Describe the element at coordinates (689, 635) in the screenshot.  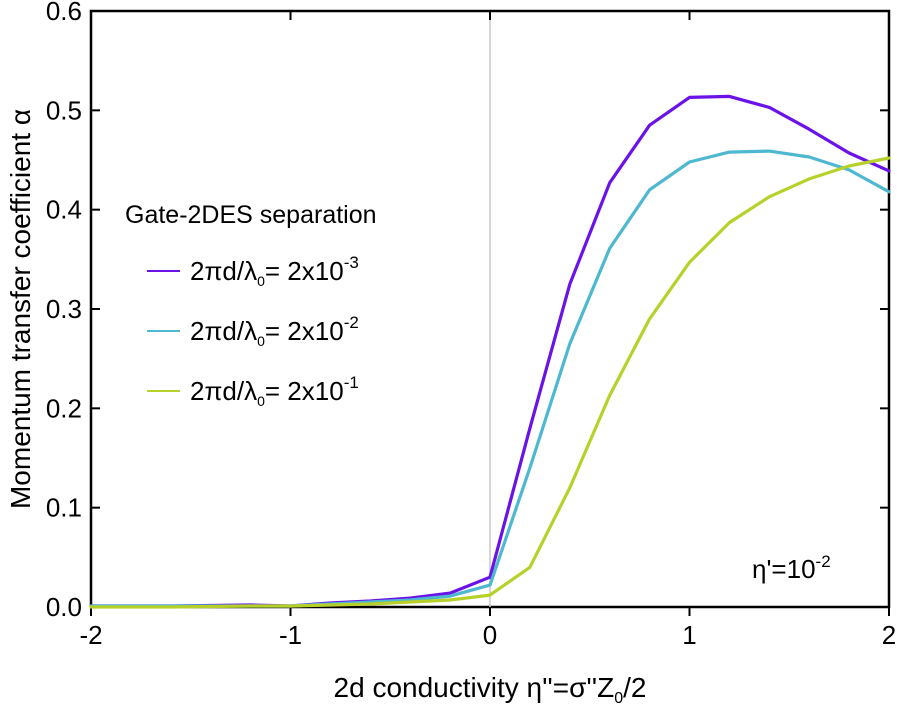
I see `x-tick-label: 1` at that location.